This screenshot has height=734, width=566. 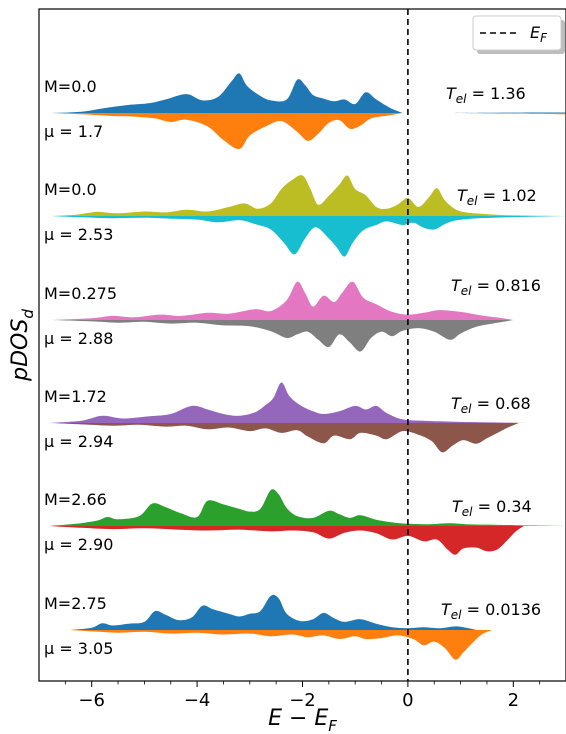 I want to click on magnetization-label: M=2.75, so click(x=75, y=603).